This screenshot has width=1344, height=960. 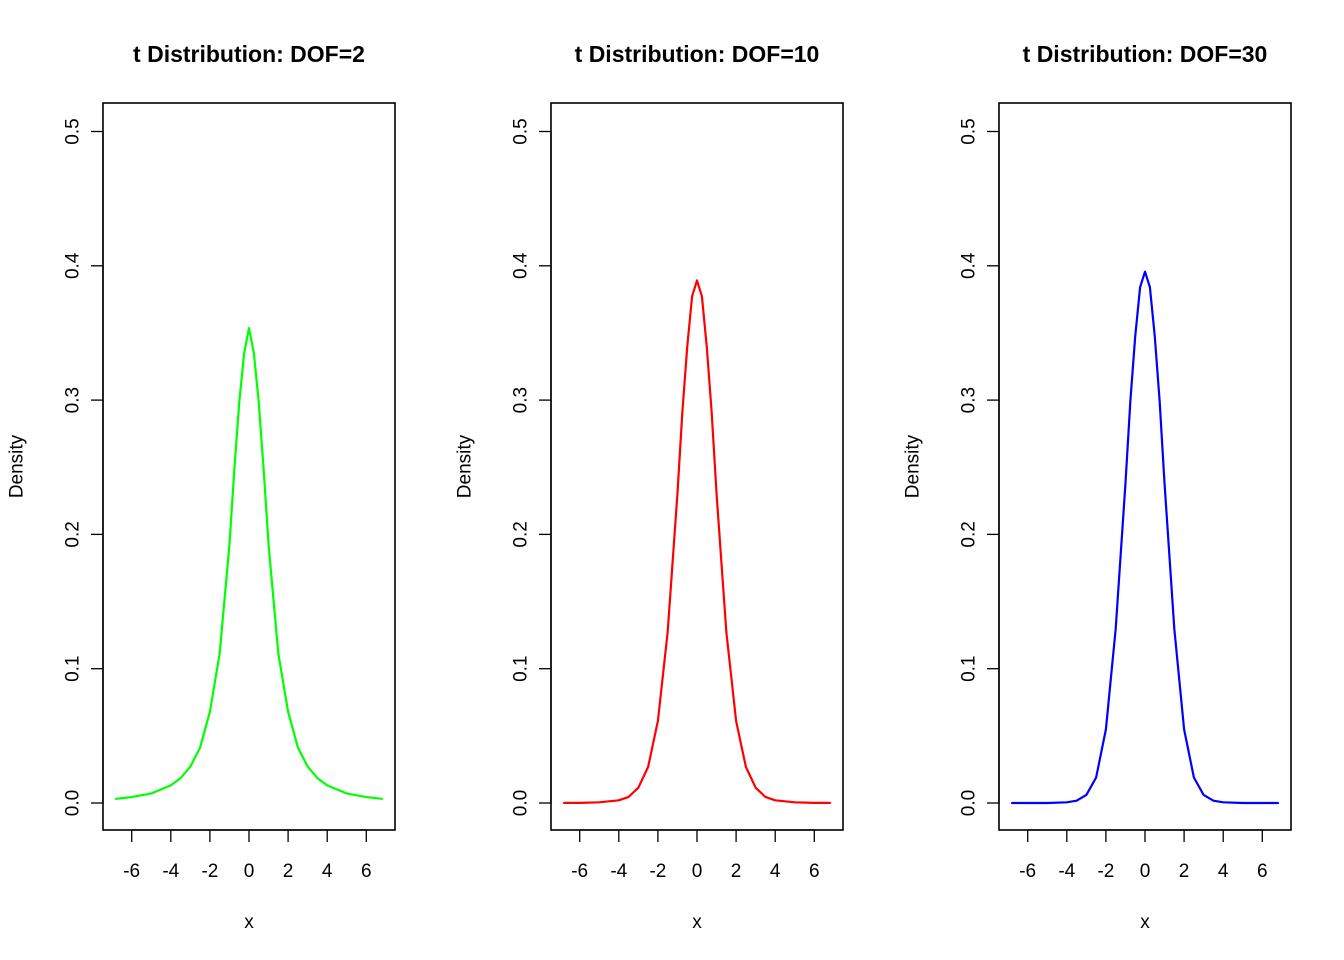 I want to click on chart-title: t Distribution: DOF=10, so click(x=697, y=54).